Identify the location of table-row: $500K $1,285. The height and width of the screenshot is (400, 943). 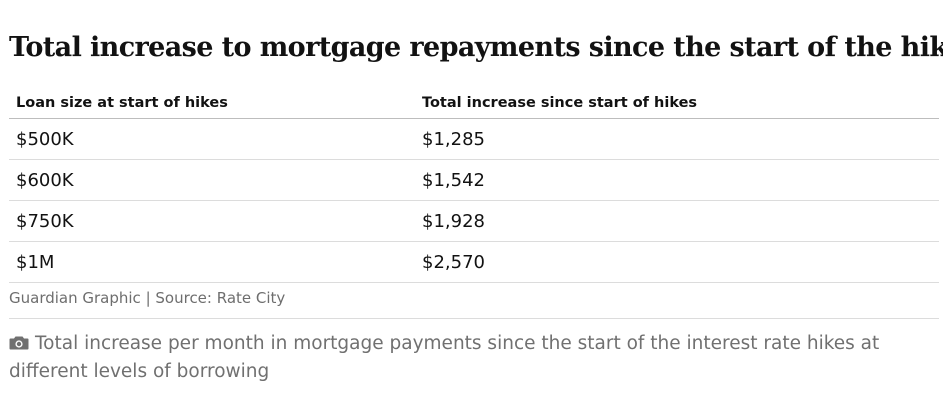
(474, 139).